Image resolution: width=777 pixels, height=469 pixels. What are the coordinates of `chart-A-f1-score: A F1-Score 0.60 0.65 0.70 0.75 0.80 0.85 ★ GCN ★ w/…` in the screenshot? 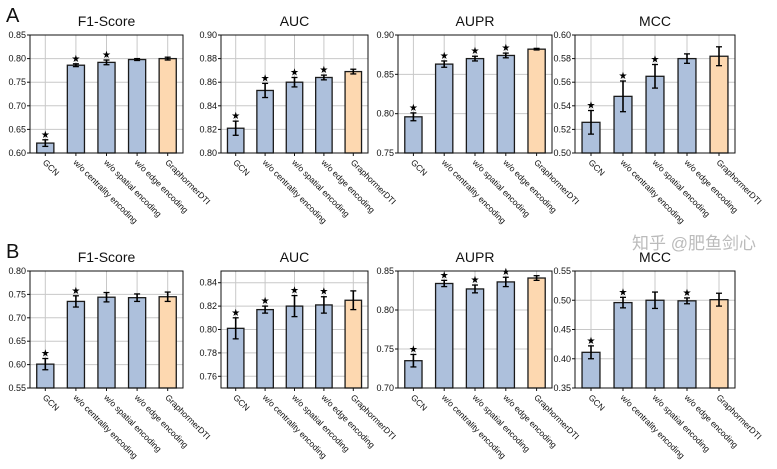 It's located at (109, 115).